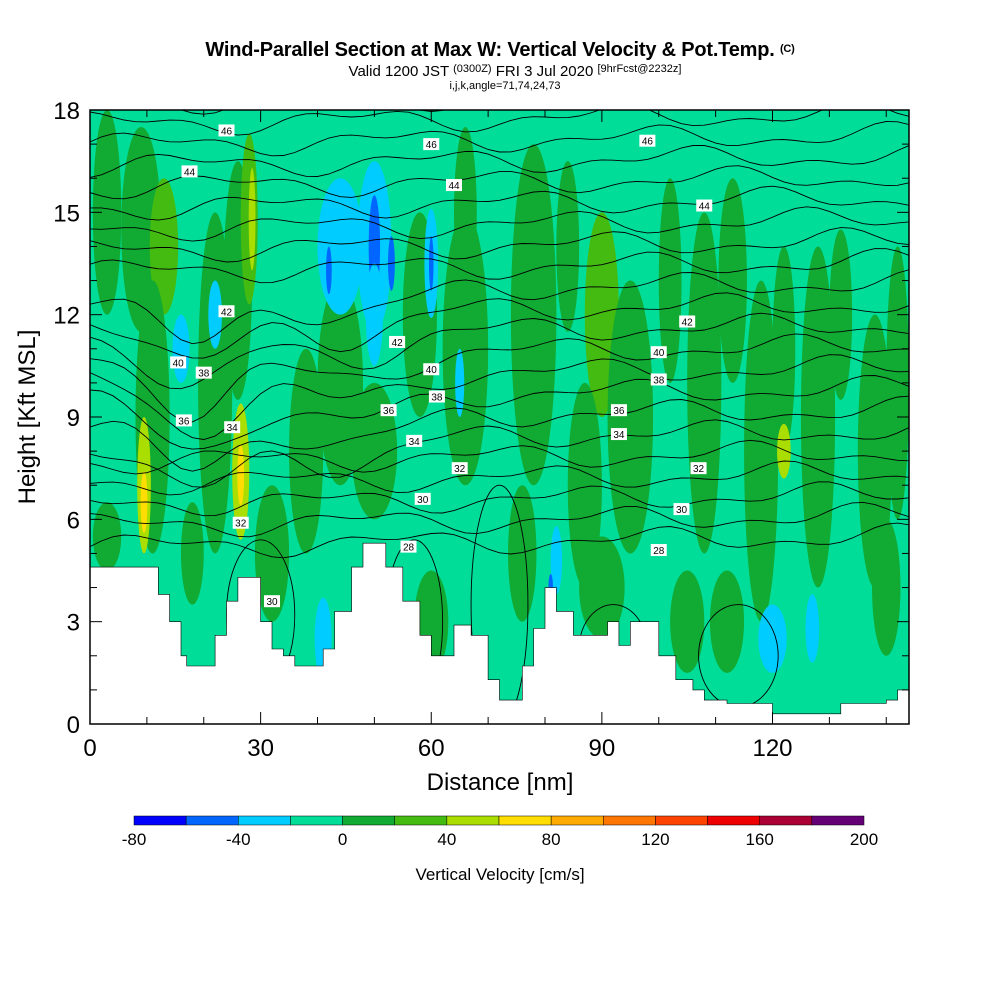 This screenshot has height=1000, width=1000. Describe the element at coordinates (499, 874) in the screenshot. I see `colorbar-label: Vertical Velocity [cm/s]` at that location.